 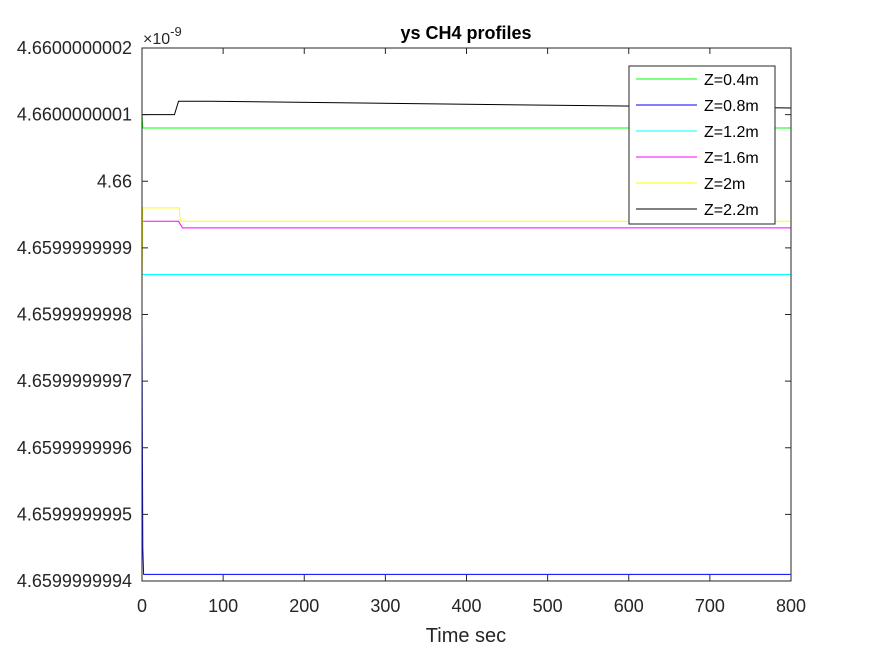 What do you see at coordinates (114, 181) in the screenshot?
I see `y-tick-label: 4.66` at bounding box center [114, 181].